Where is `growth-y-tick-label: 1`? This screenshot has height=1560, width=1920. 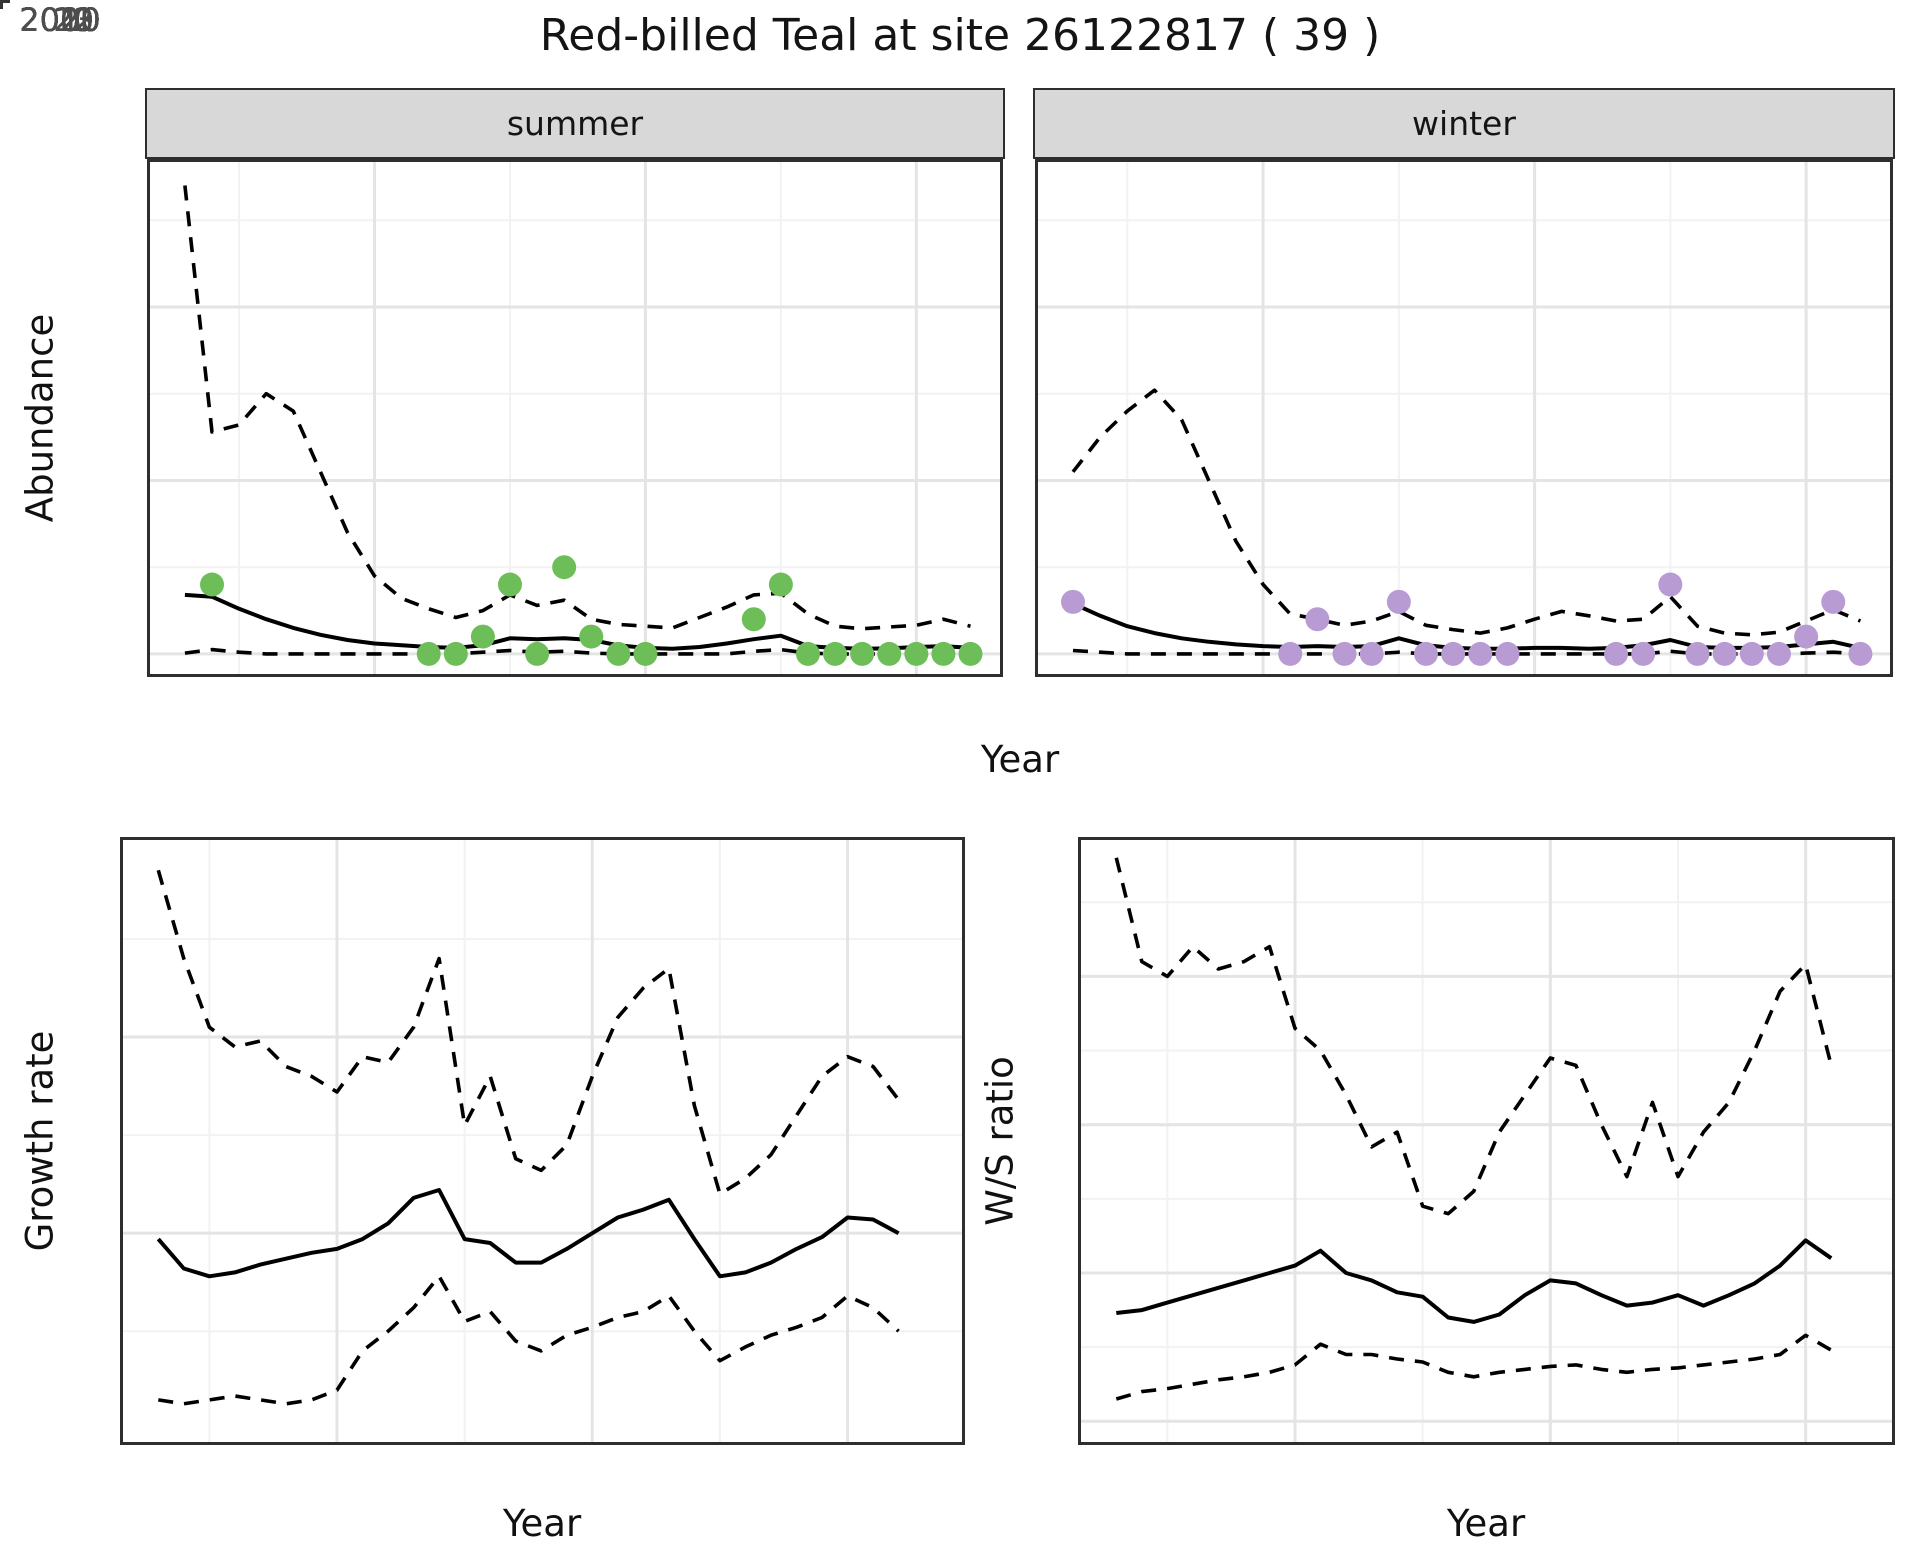 growth-y-tick-label: 1 is located at coordinates (83, 20).